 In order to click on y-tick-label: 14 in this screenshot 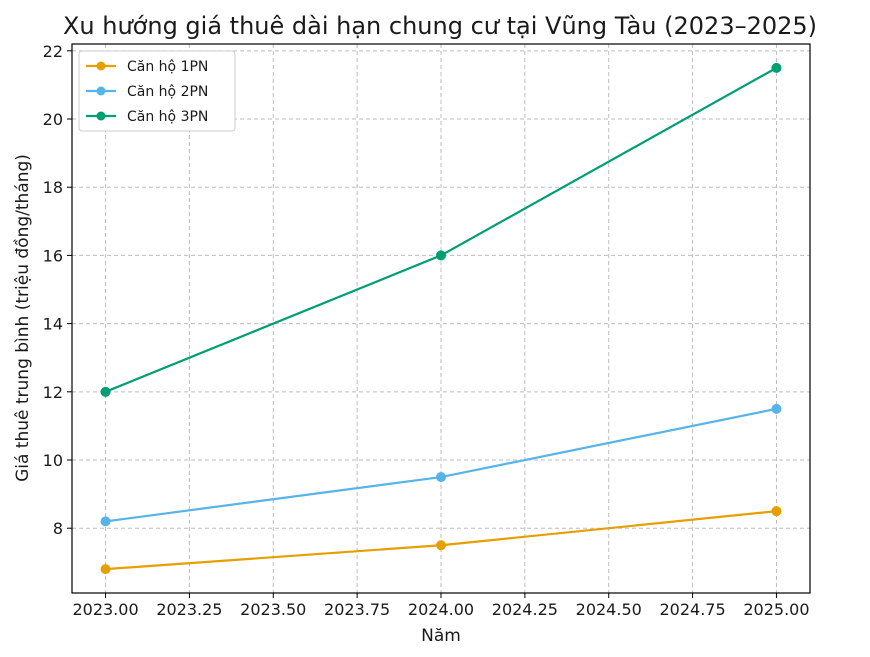, I will do `click(53, 324)`.